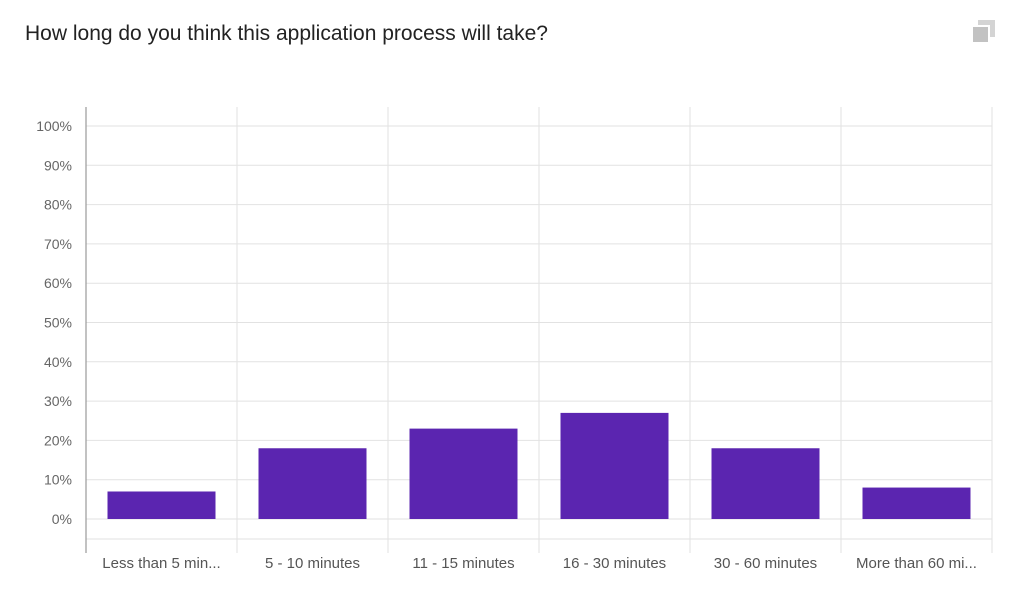  What do you see at coordinates (62, 519) in the screenshot?
I see `y-tick-label: 0%` at bounding box center [62, 519].